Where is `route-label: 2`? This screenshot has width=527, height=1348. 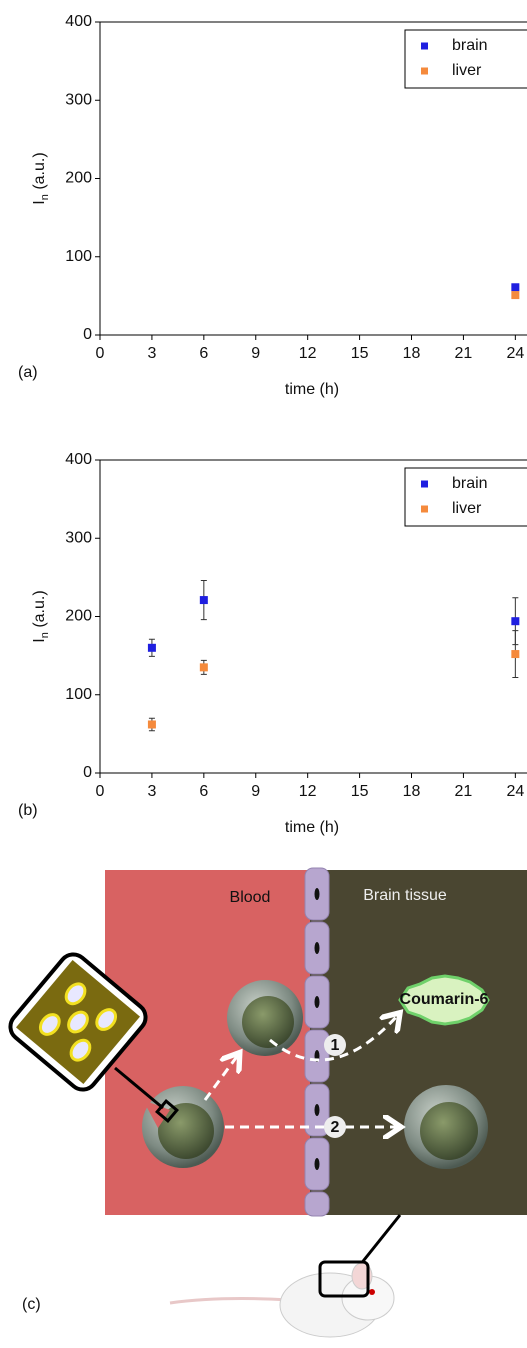
route-label: 2 is located at coordinates (335, 1127).